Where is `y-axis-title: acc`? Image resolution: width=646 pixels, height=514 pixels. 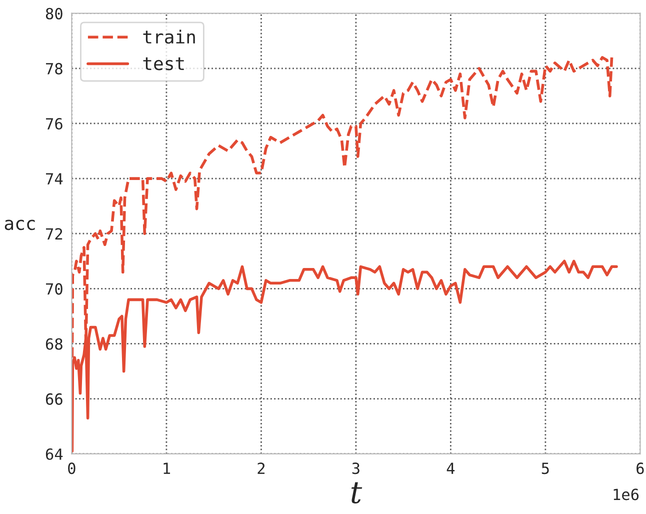
y-axis-title: acc is located at coordinates (19, 225).